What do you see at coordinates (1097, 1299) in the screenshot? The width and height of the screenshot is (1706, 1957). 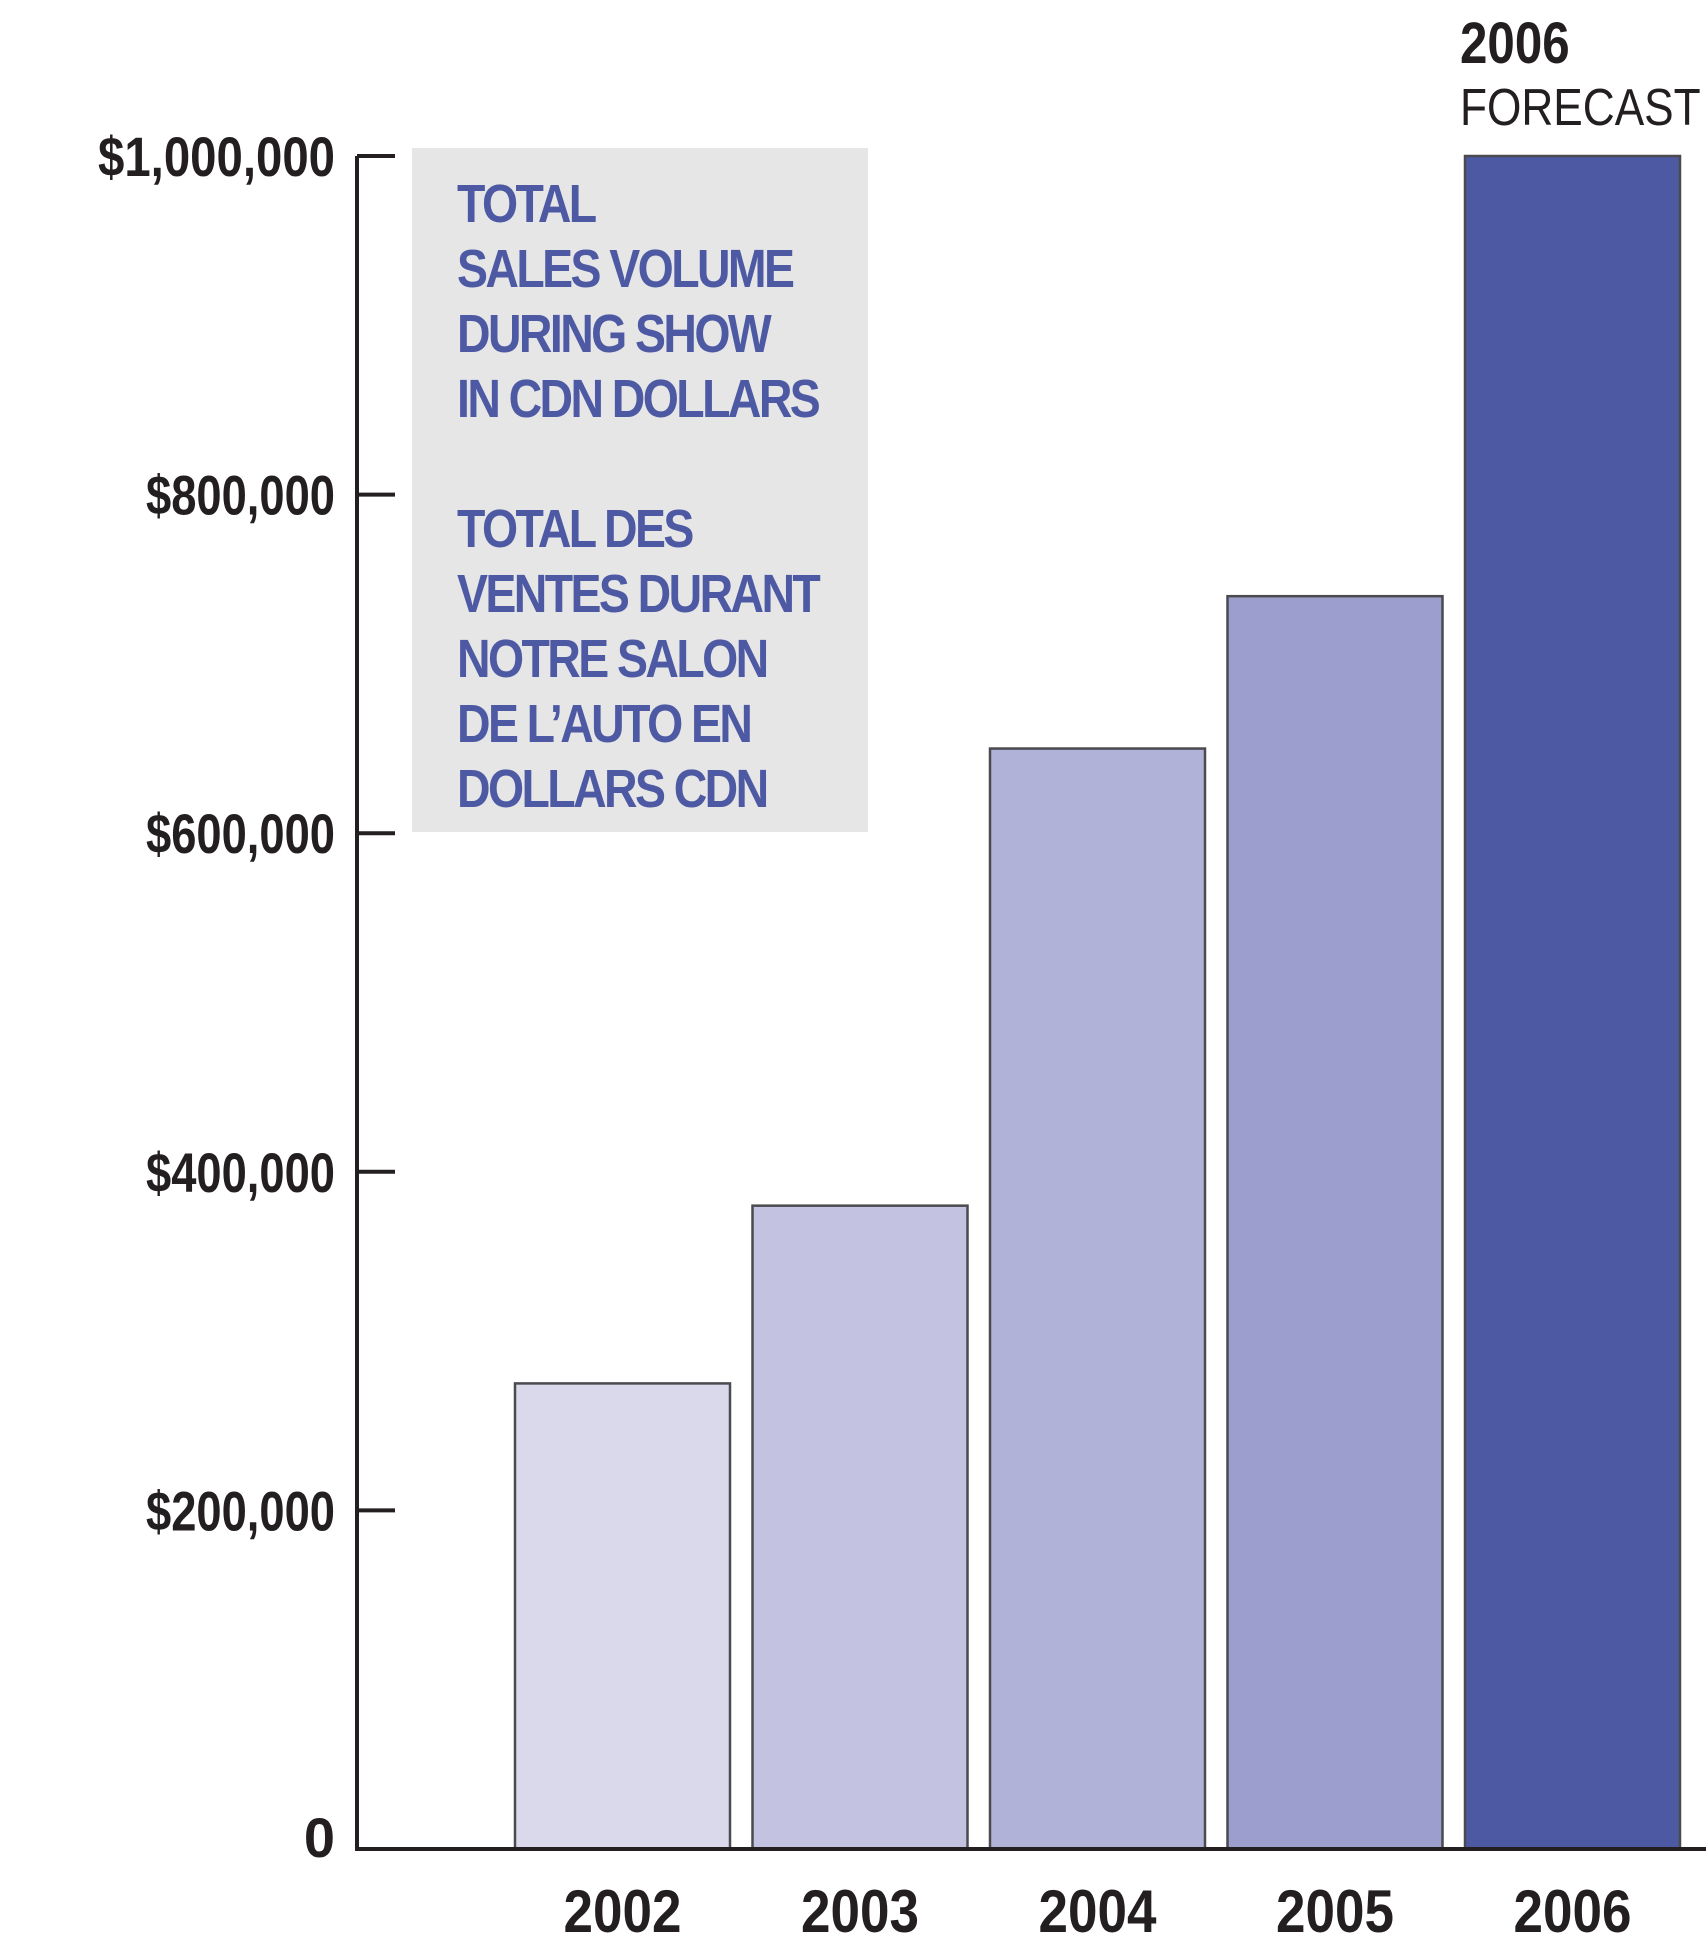 I see `bar-2004` at bounding box center [1097, 1299].